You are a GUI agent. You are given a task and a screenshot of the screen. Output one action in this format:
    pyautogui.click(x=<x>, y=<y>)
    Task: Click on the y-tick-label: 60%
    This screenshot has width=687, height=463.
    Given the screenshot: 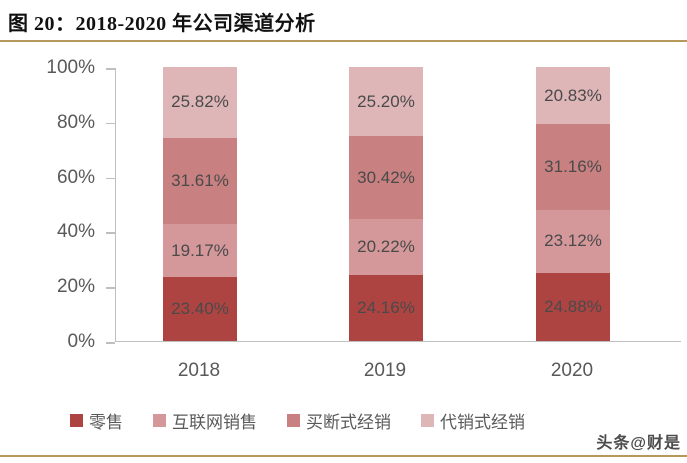 What is the action you would take?
    pyautogui.click(x=75, y=177)
    